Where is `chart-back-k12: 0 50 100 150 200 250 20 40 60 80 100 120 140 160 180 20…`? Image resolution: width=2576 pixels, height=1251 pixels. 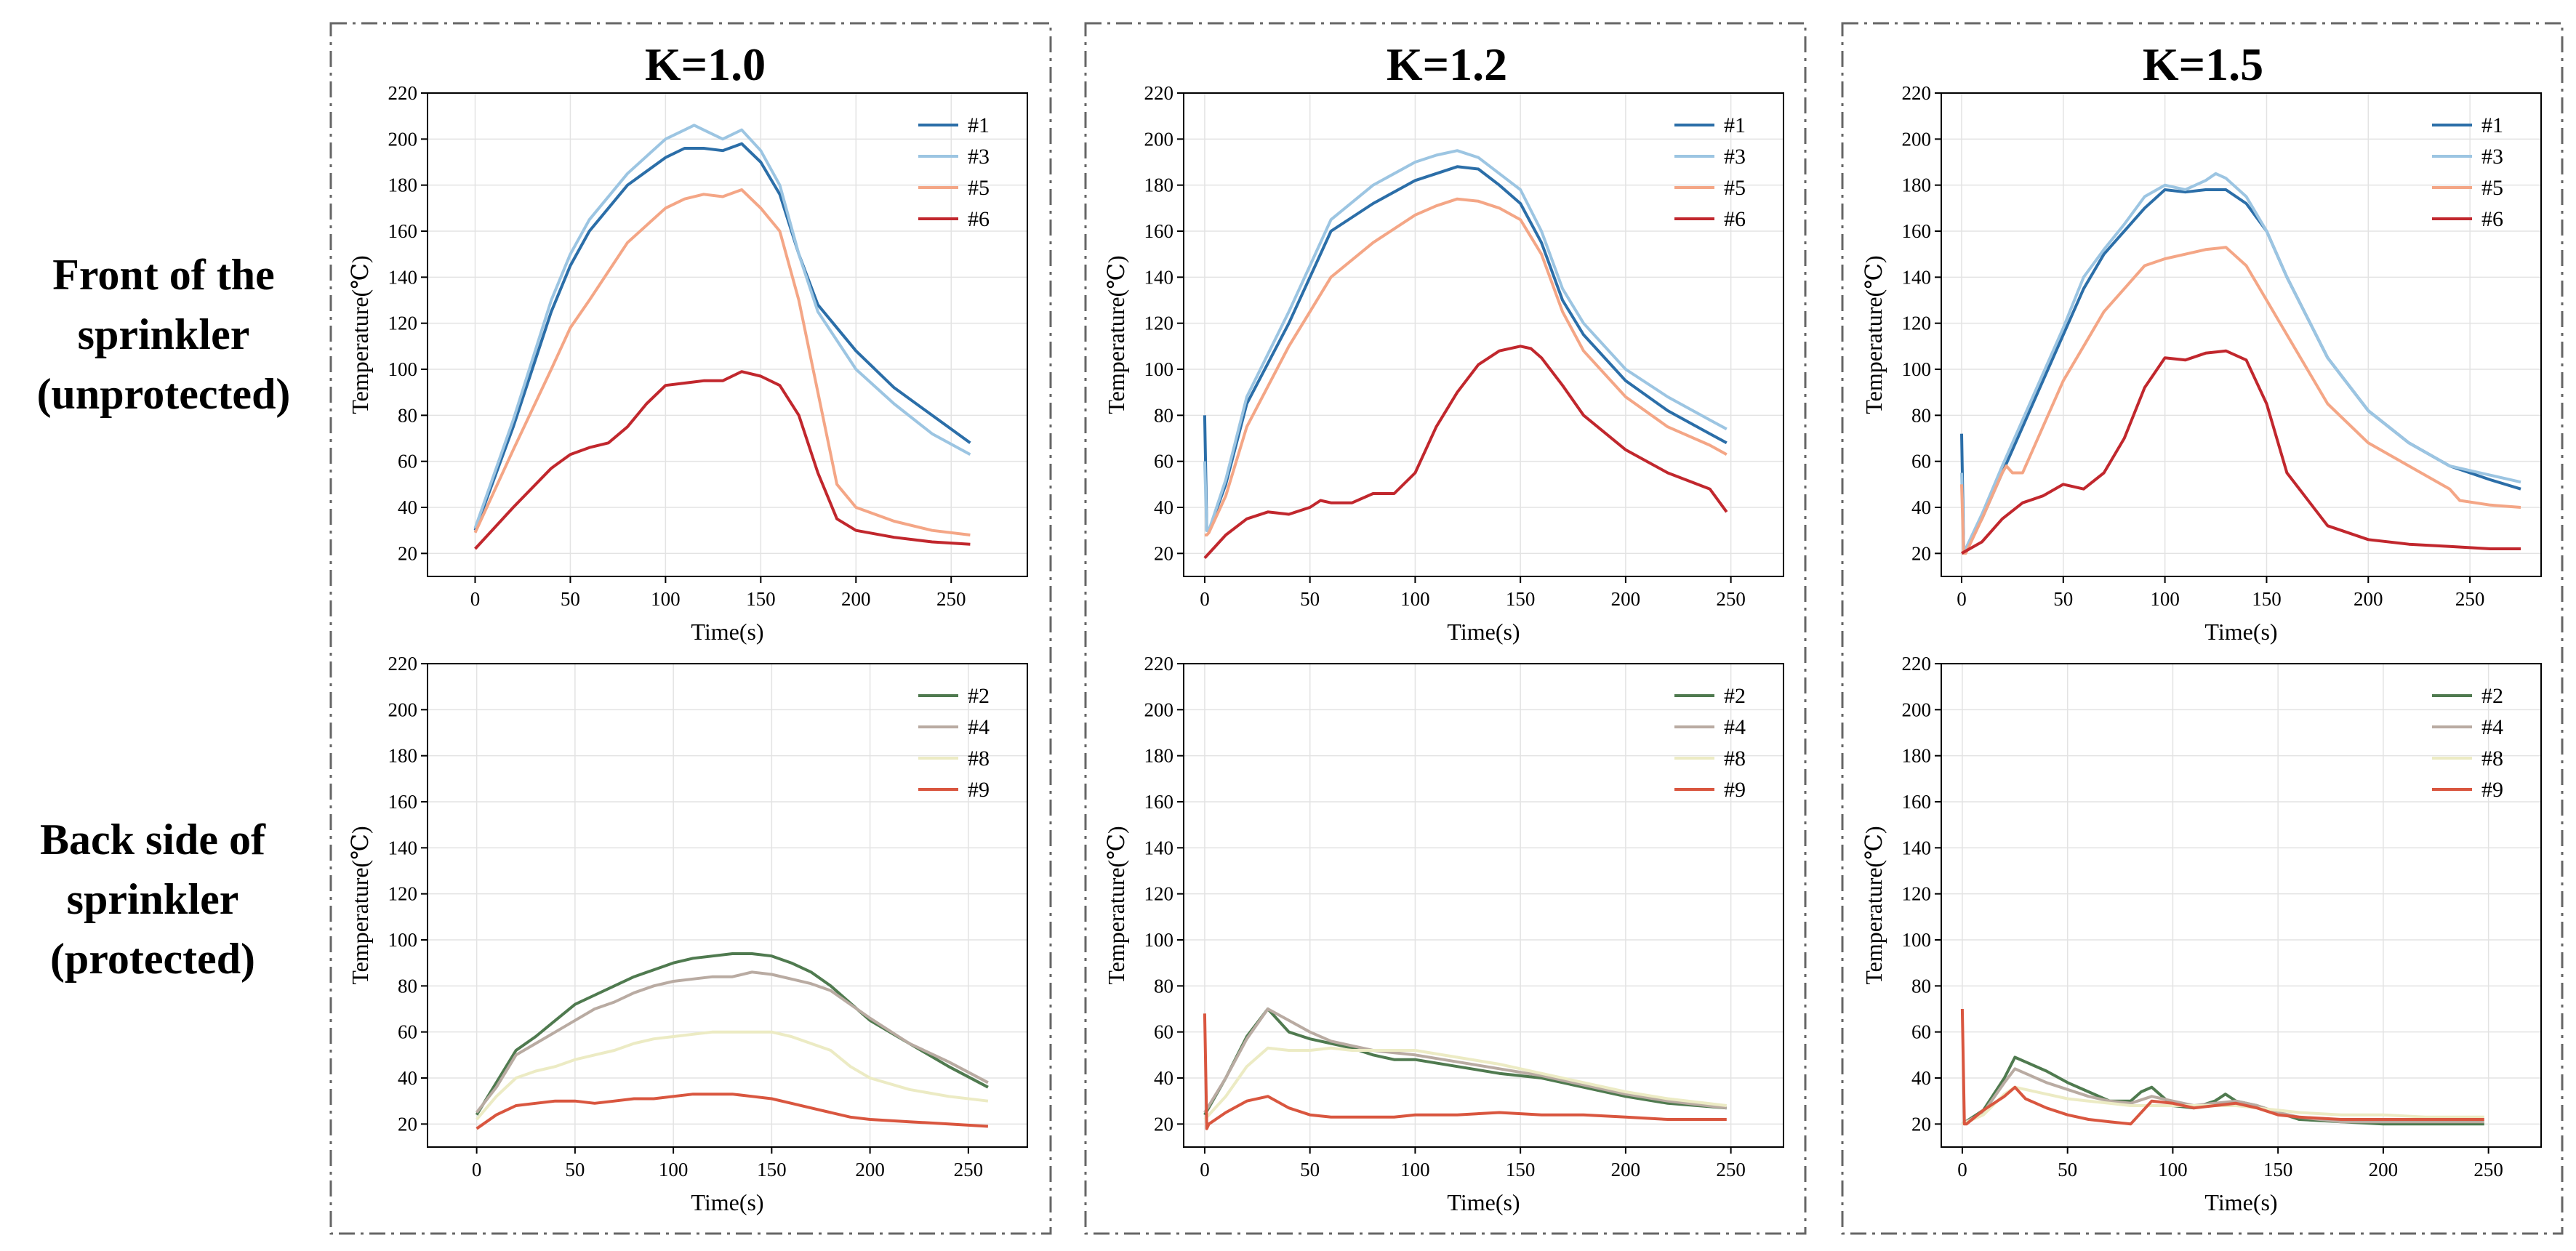 chart-back-k12: 0 50 100 150 200 250 20 40 60 80 100 120 140 160 180 20… is located at coordinates (1444, 934).